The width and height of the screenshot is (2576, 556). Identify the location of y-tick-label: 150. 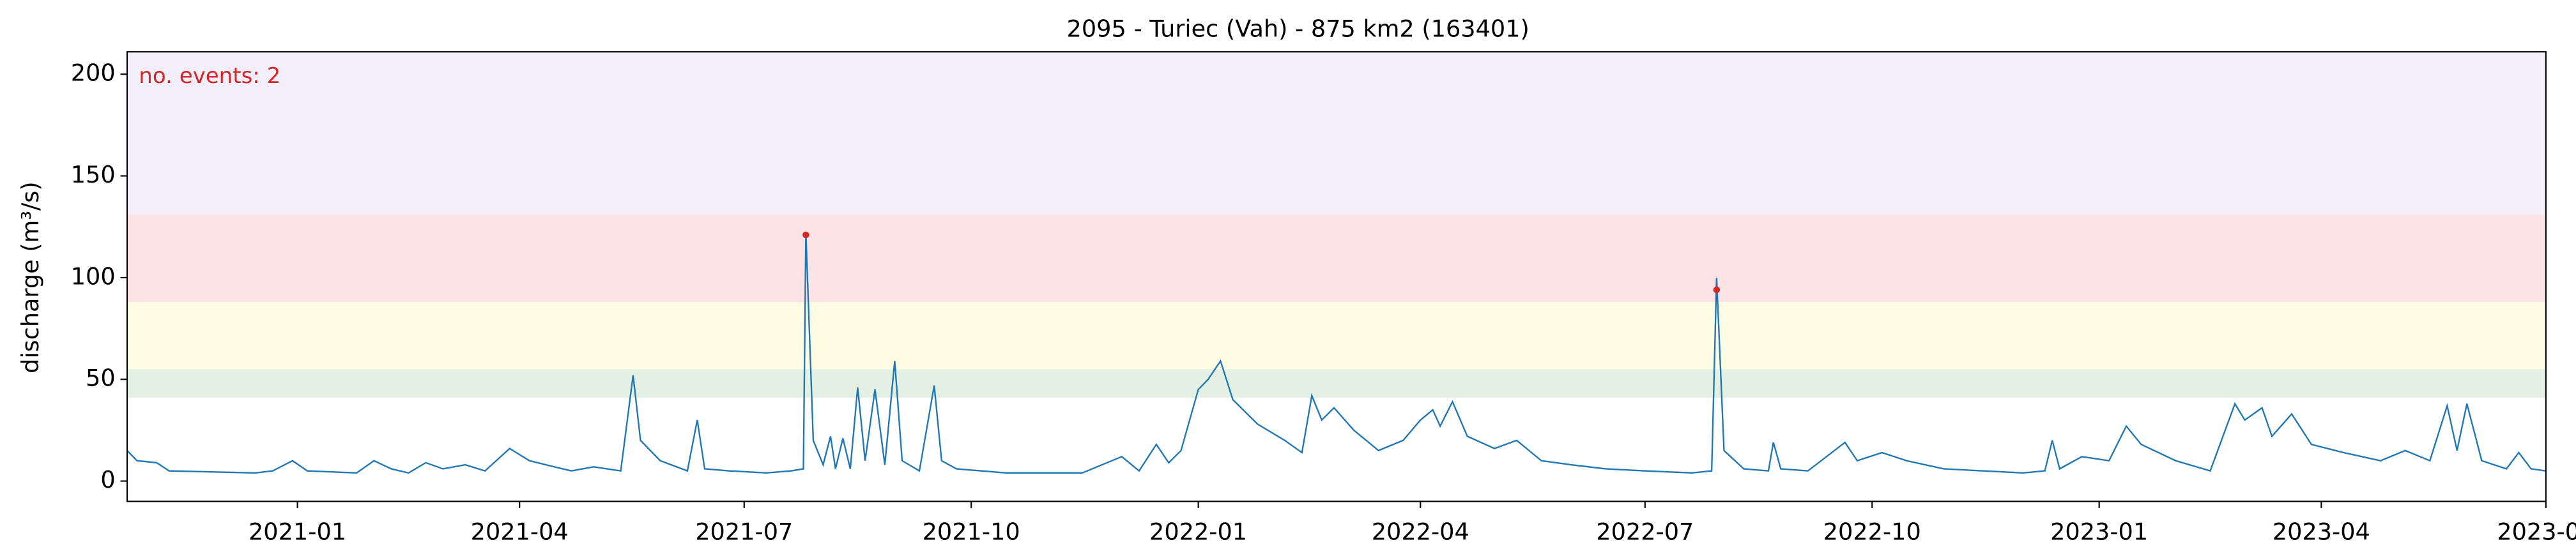
(93, 175).